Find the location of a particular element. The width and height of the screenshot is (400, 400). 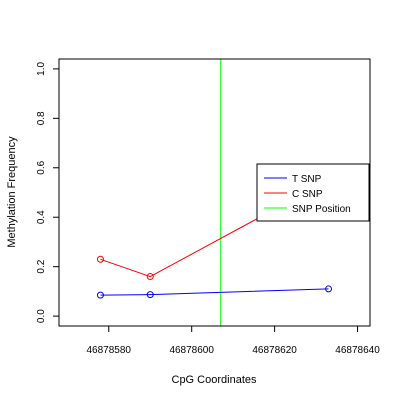

y-tick-label: 0.4 is located at coordinates (41, 217).